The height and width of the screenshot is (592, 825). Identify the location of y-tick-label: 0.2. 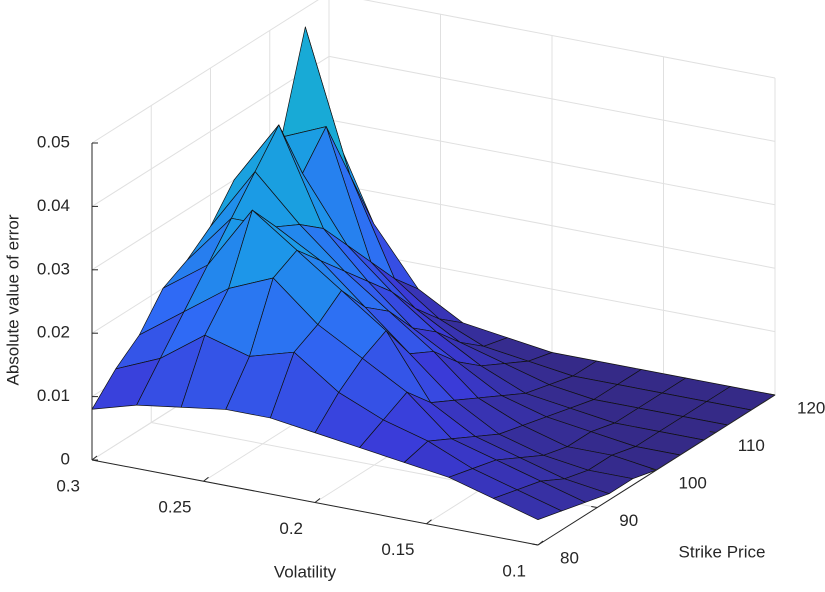
(291, 528).